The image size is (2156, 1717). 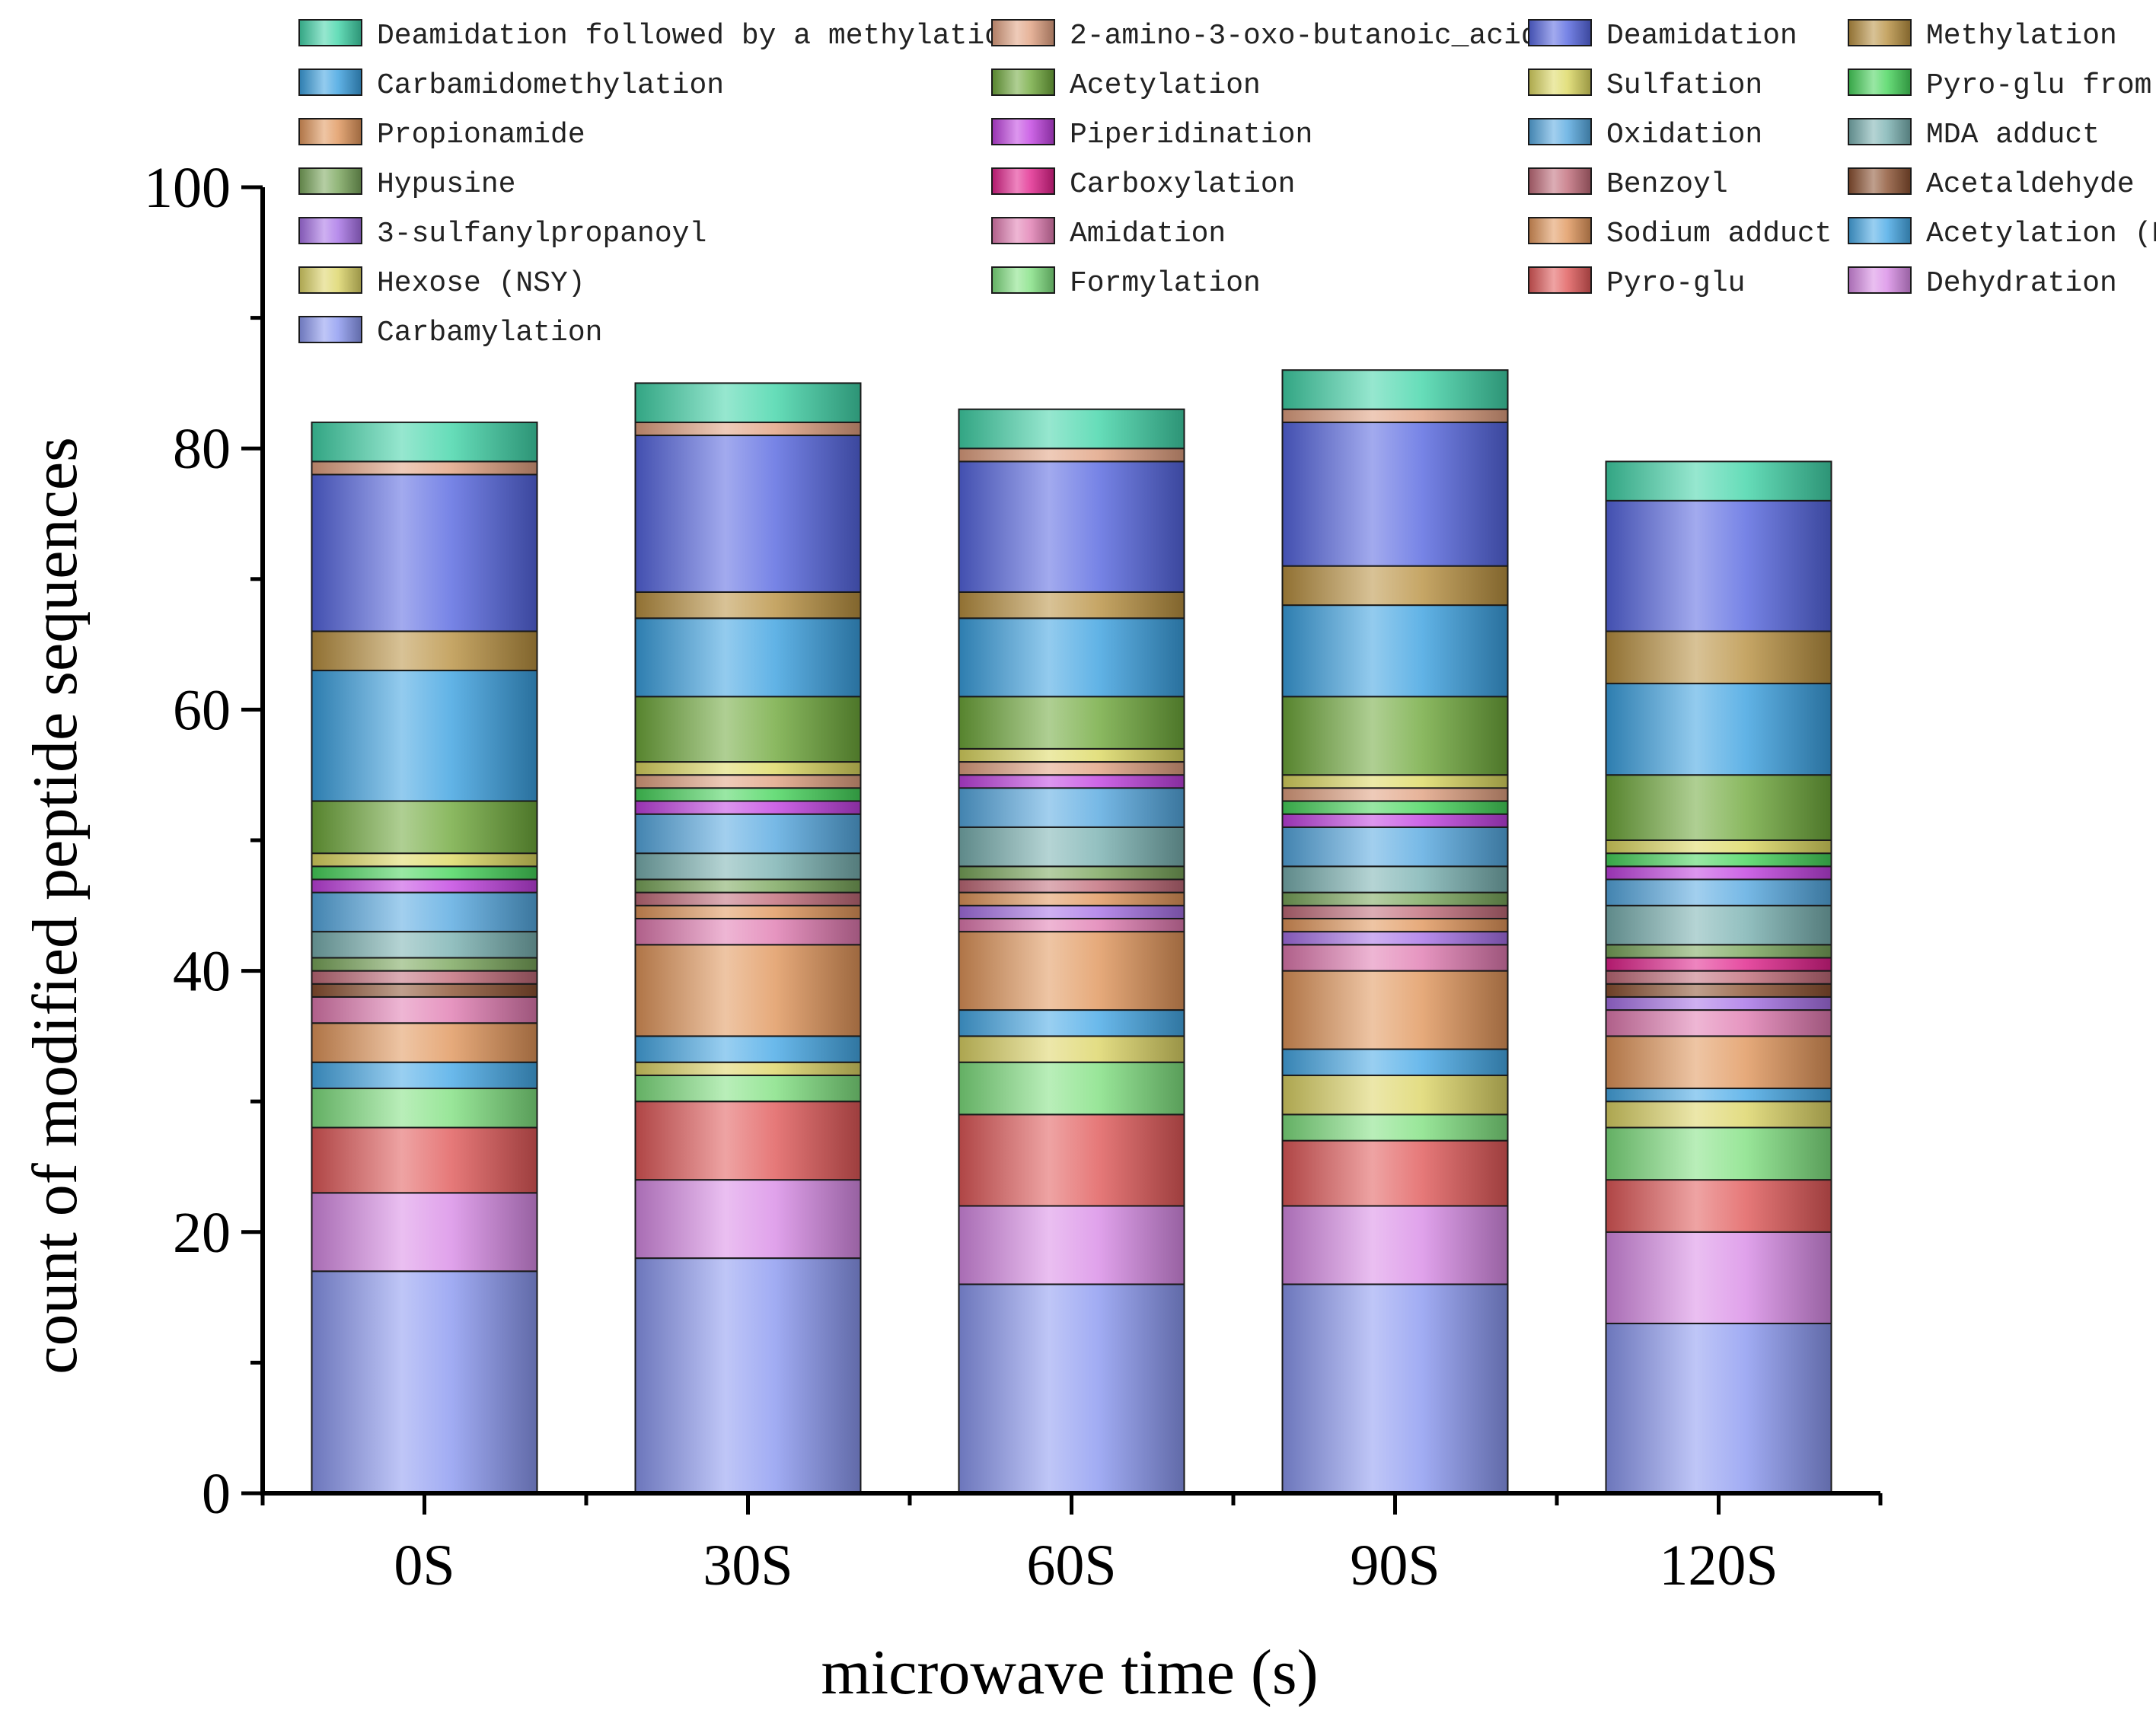 What do you see at coordinates (1191, 135) in the screenshot?
I see `legend-label: Piperidination` at bounding box center [1191, 135].